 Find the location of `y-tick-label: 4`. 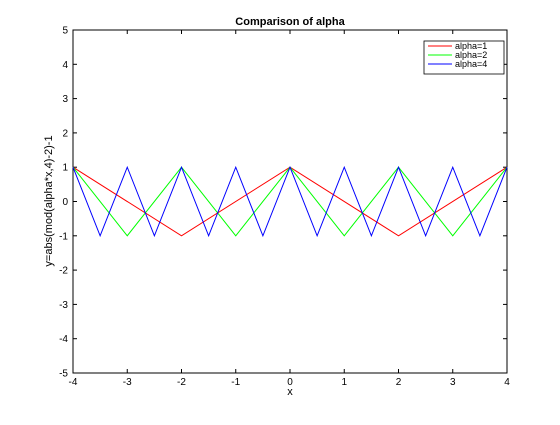

y-tick-label: 4 is located at coordinates (65, 65).